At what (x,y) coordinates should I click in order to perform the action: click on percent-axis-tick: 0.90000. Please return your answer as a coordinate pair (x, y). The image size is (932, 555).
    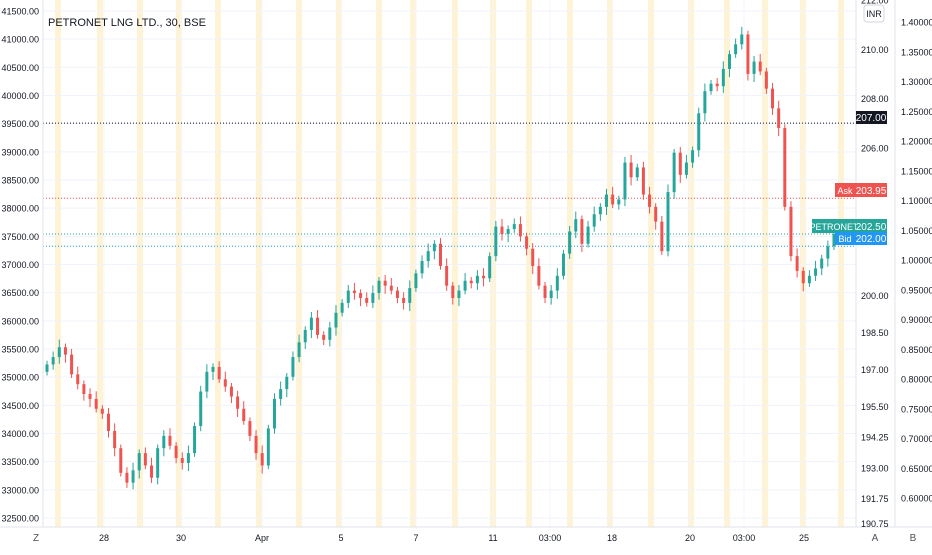
    Looking at the image, I should click on (916, 320).